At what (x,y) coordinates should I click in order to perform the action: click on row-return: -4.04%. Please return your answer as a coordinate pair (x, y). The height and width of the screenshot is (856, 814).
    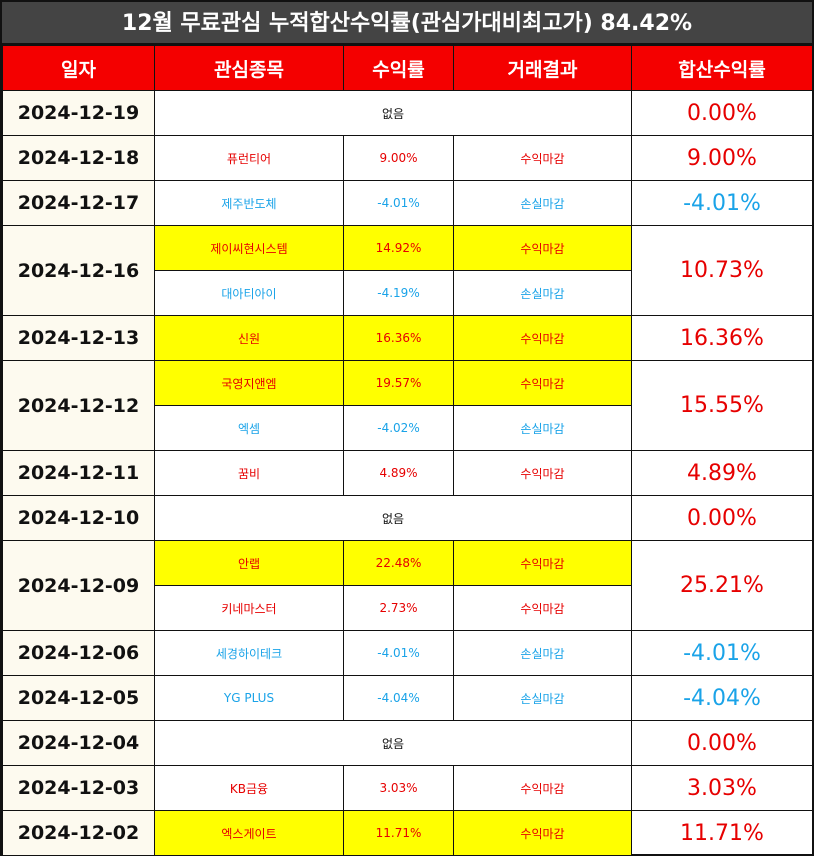
    Looking at the image, I should click on (398, 698).